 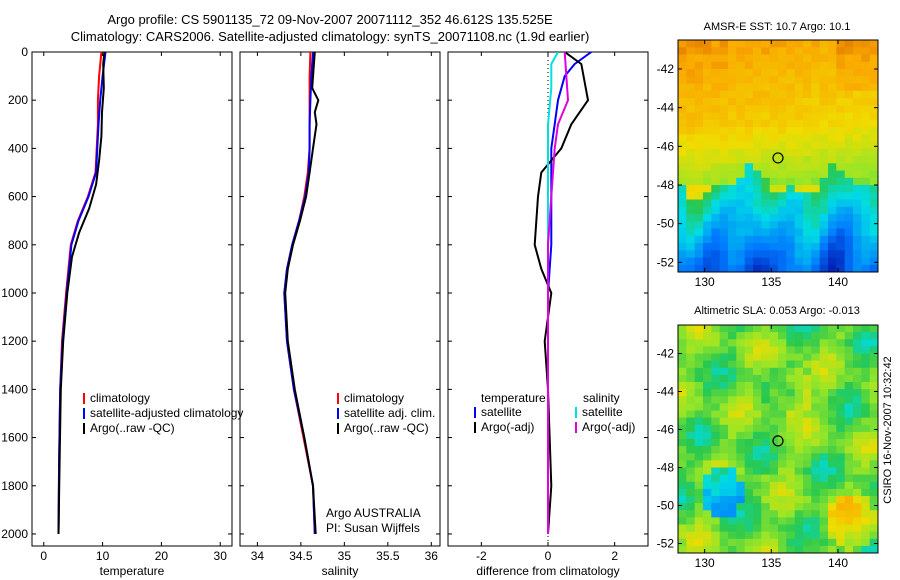 I want to click on diff-legend-label: satellite, so click(x=501, y=412).